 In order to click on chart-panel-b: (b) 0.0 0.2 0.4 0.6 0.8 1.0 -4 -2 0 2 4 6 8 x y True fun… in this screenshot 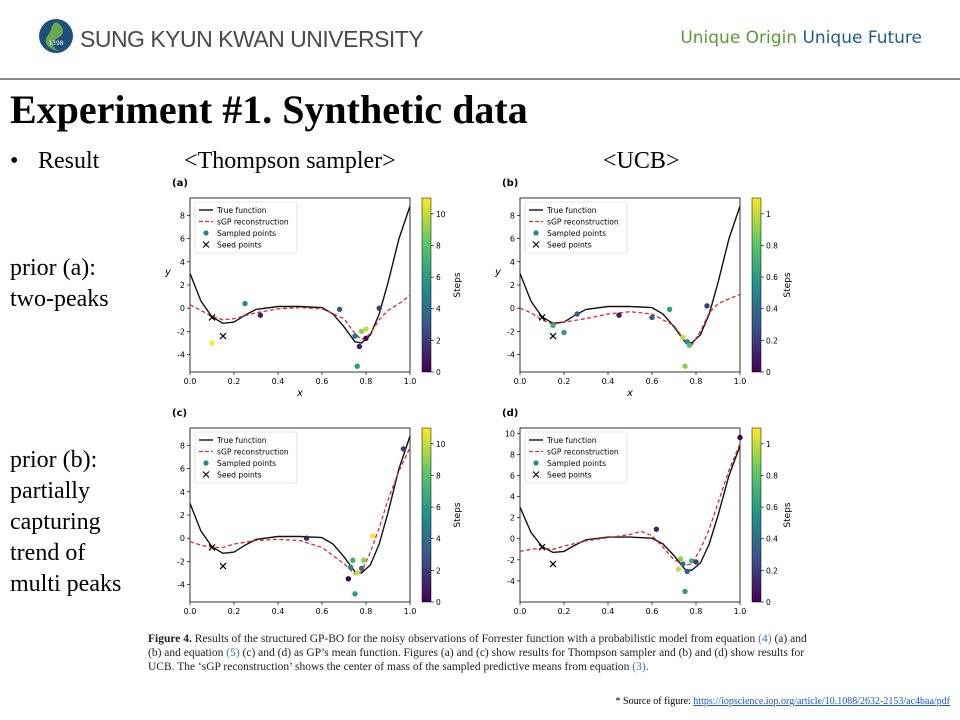, I will do `click(655, 287)`.